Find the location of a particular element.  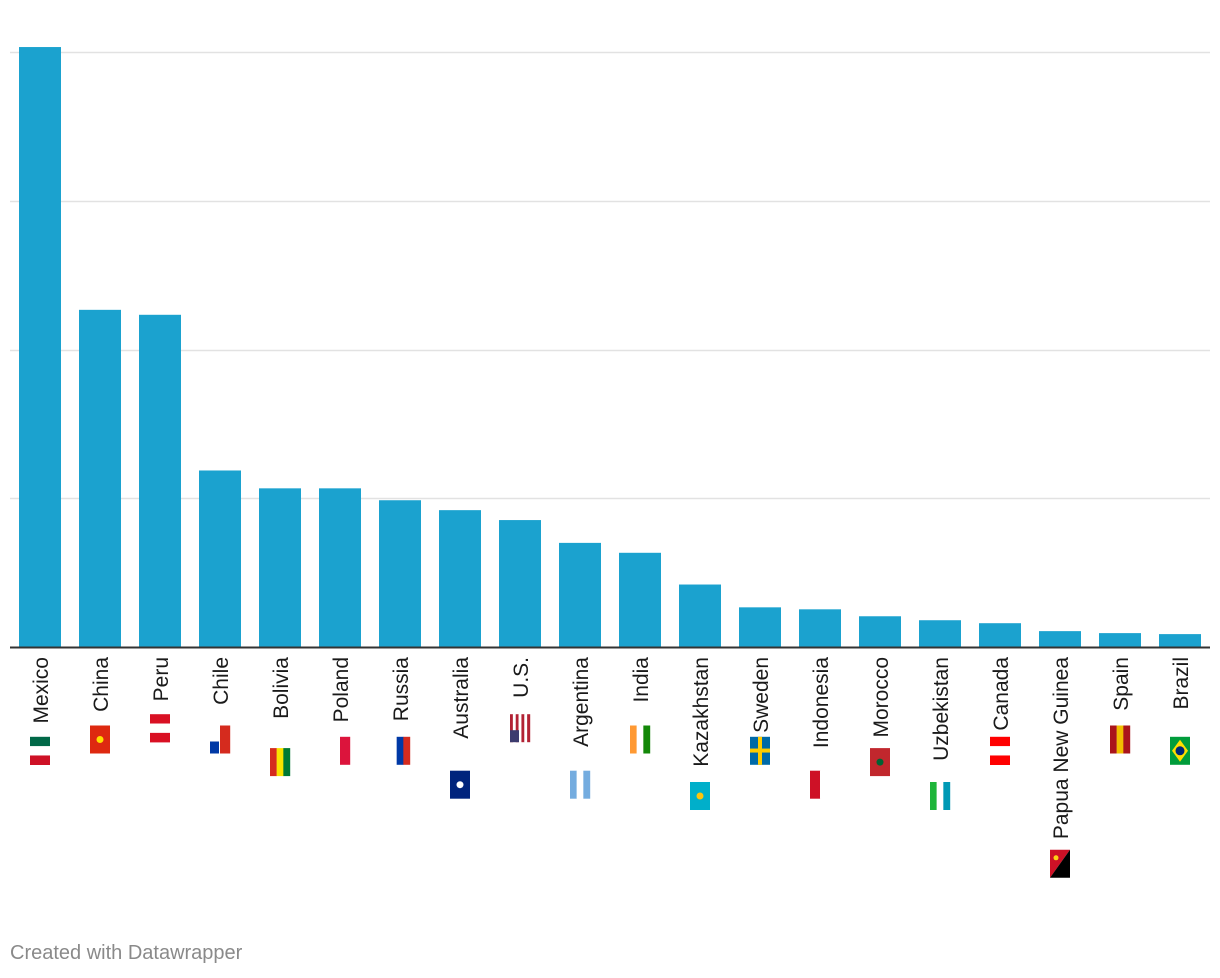

category-label: India is located at coordinates (641, 680).